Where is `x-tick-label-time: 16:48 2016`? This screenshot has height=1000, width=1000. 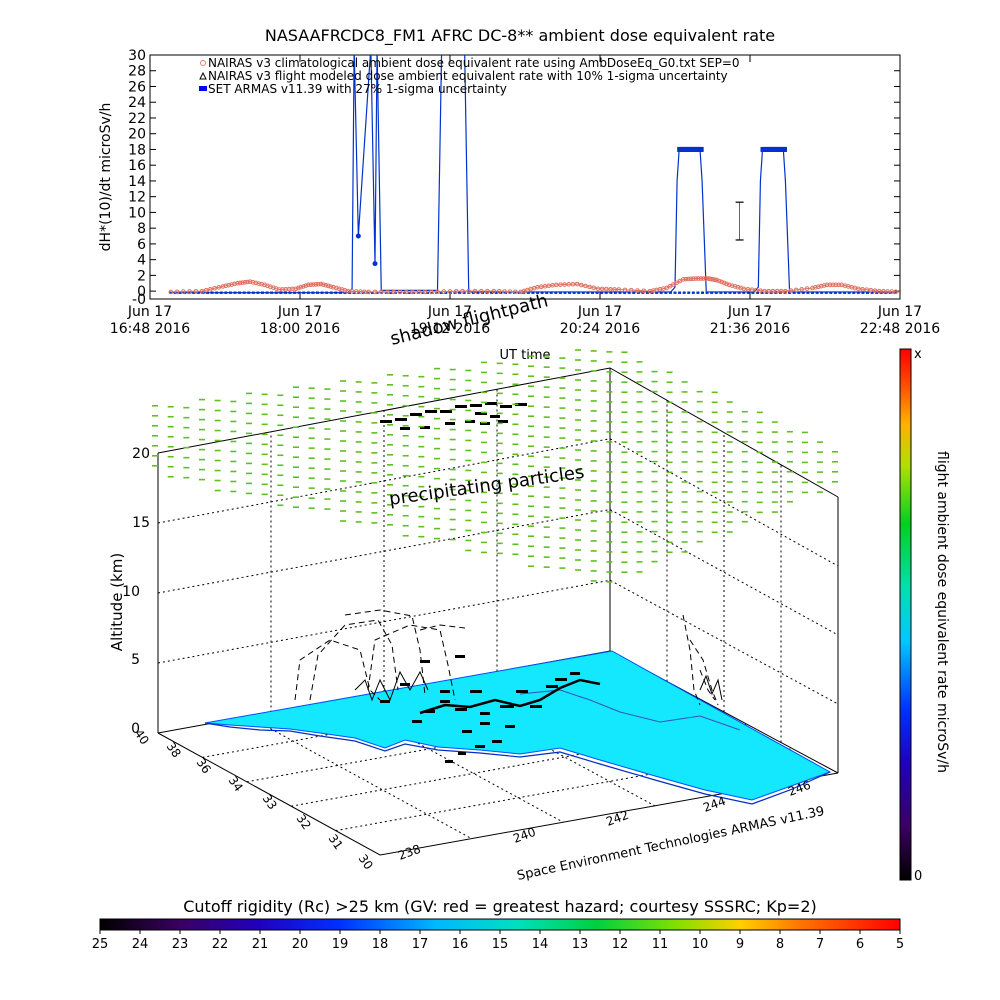 x-tick-label-time: 16:48 2016 is located at coordinates (150, 329).